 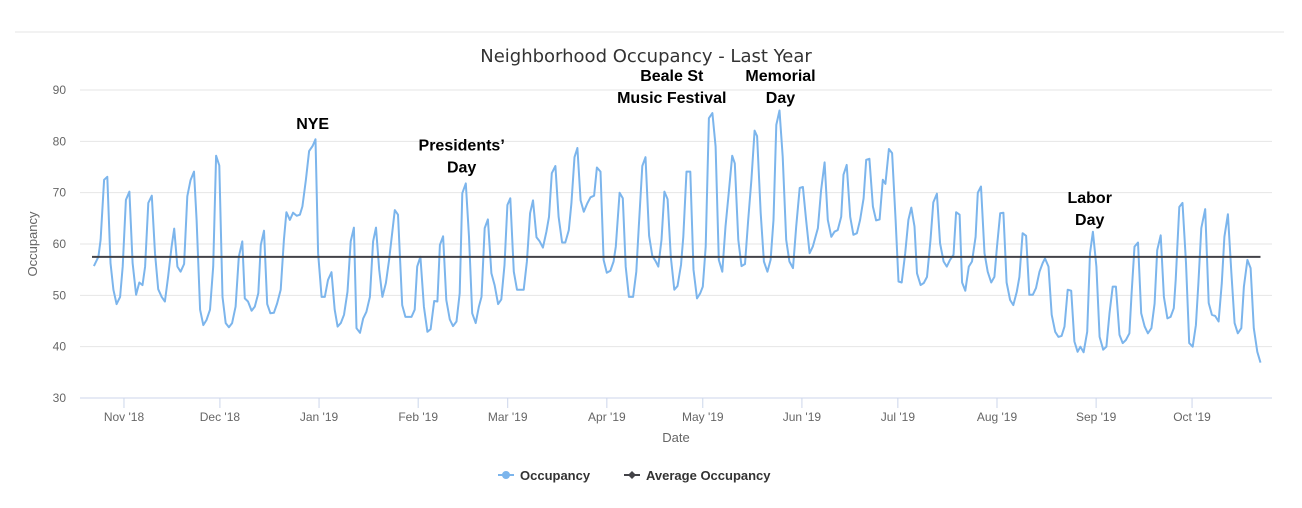 I want to click on x-axis-title: Date, so click(x=675, y=437).